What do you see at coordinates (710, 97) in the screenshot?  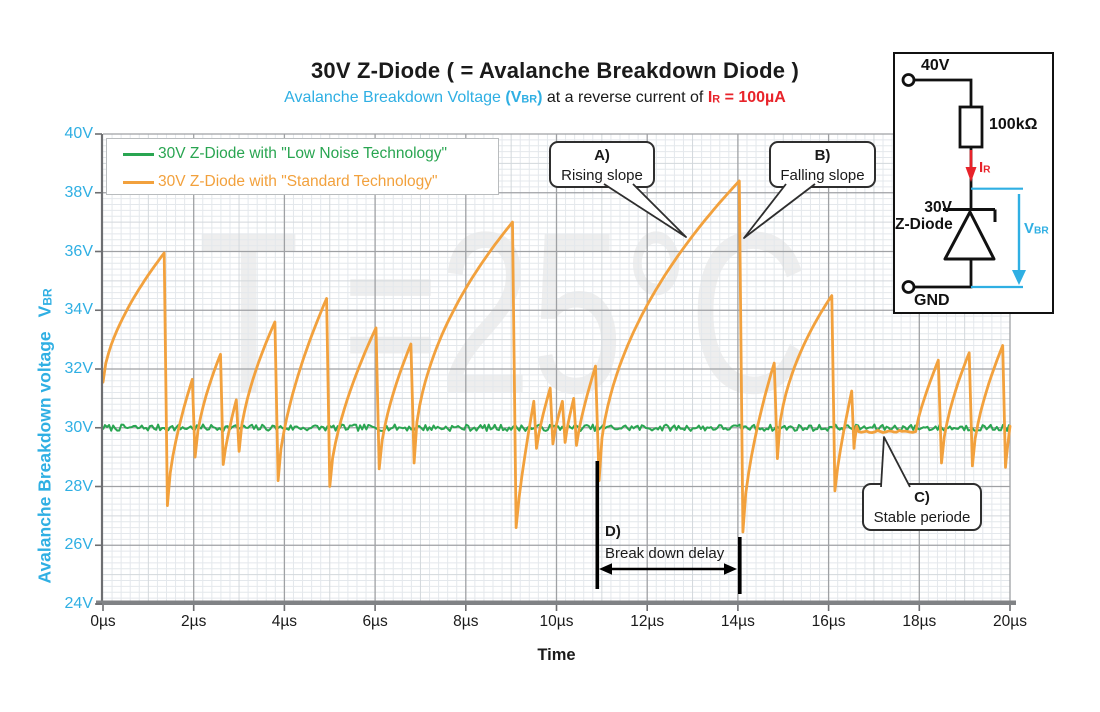 I see `subtitle-segment: I` at bounding box center [710, 97].